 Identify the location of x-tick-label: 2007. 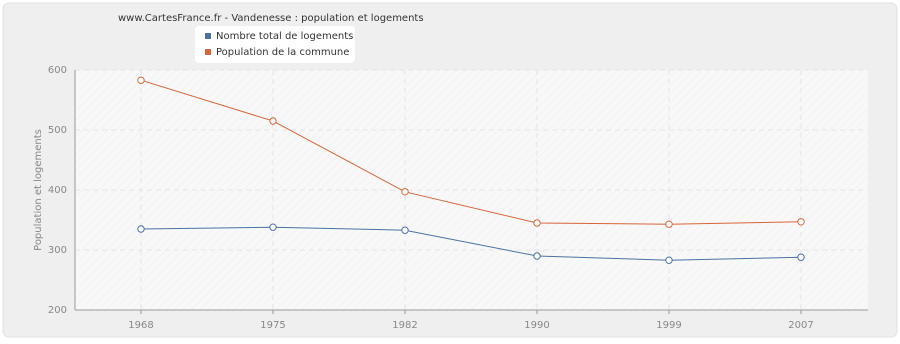
(800, 325).